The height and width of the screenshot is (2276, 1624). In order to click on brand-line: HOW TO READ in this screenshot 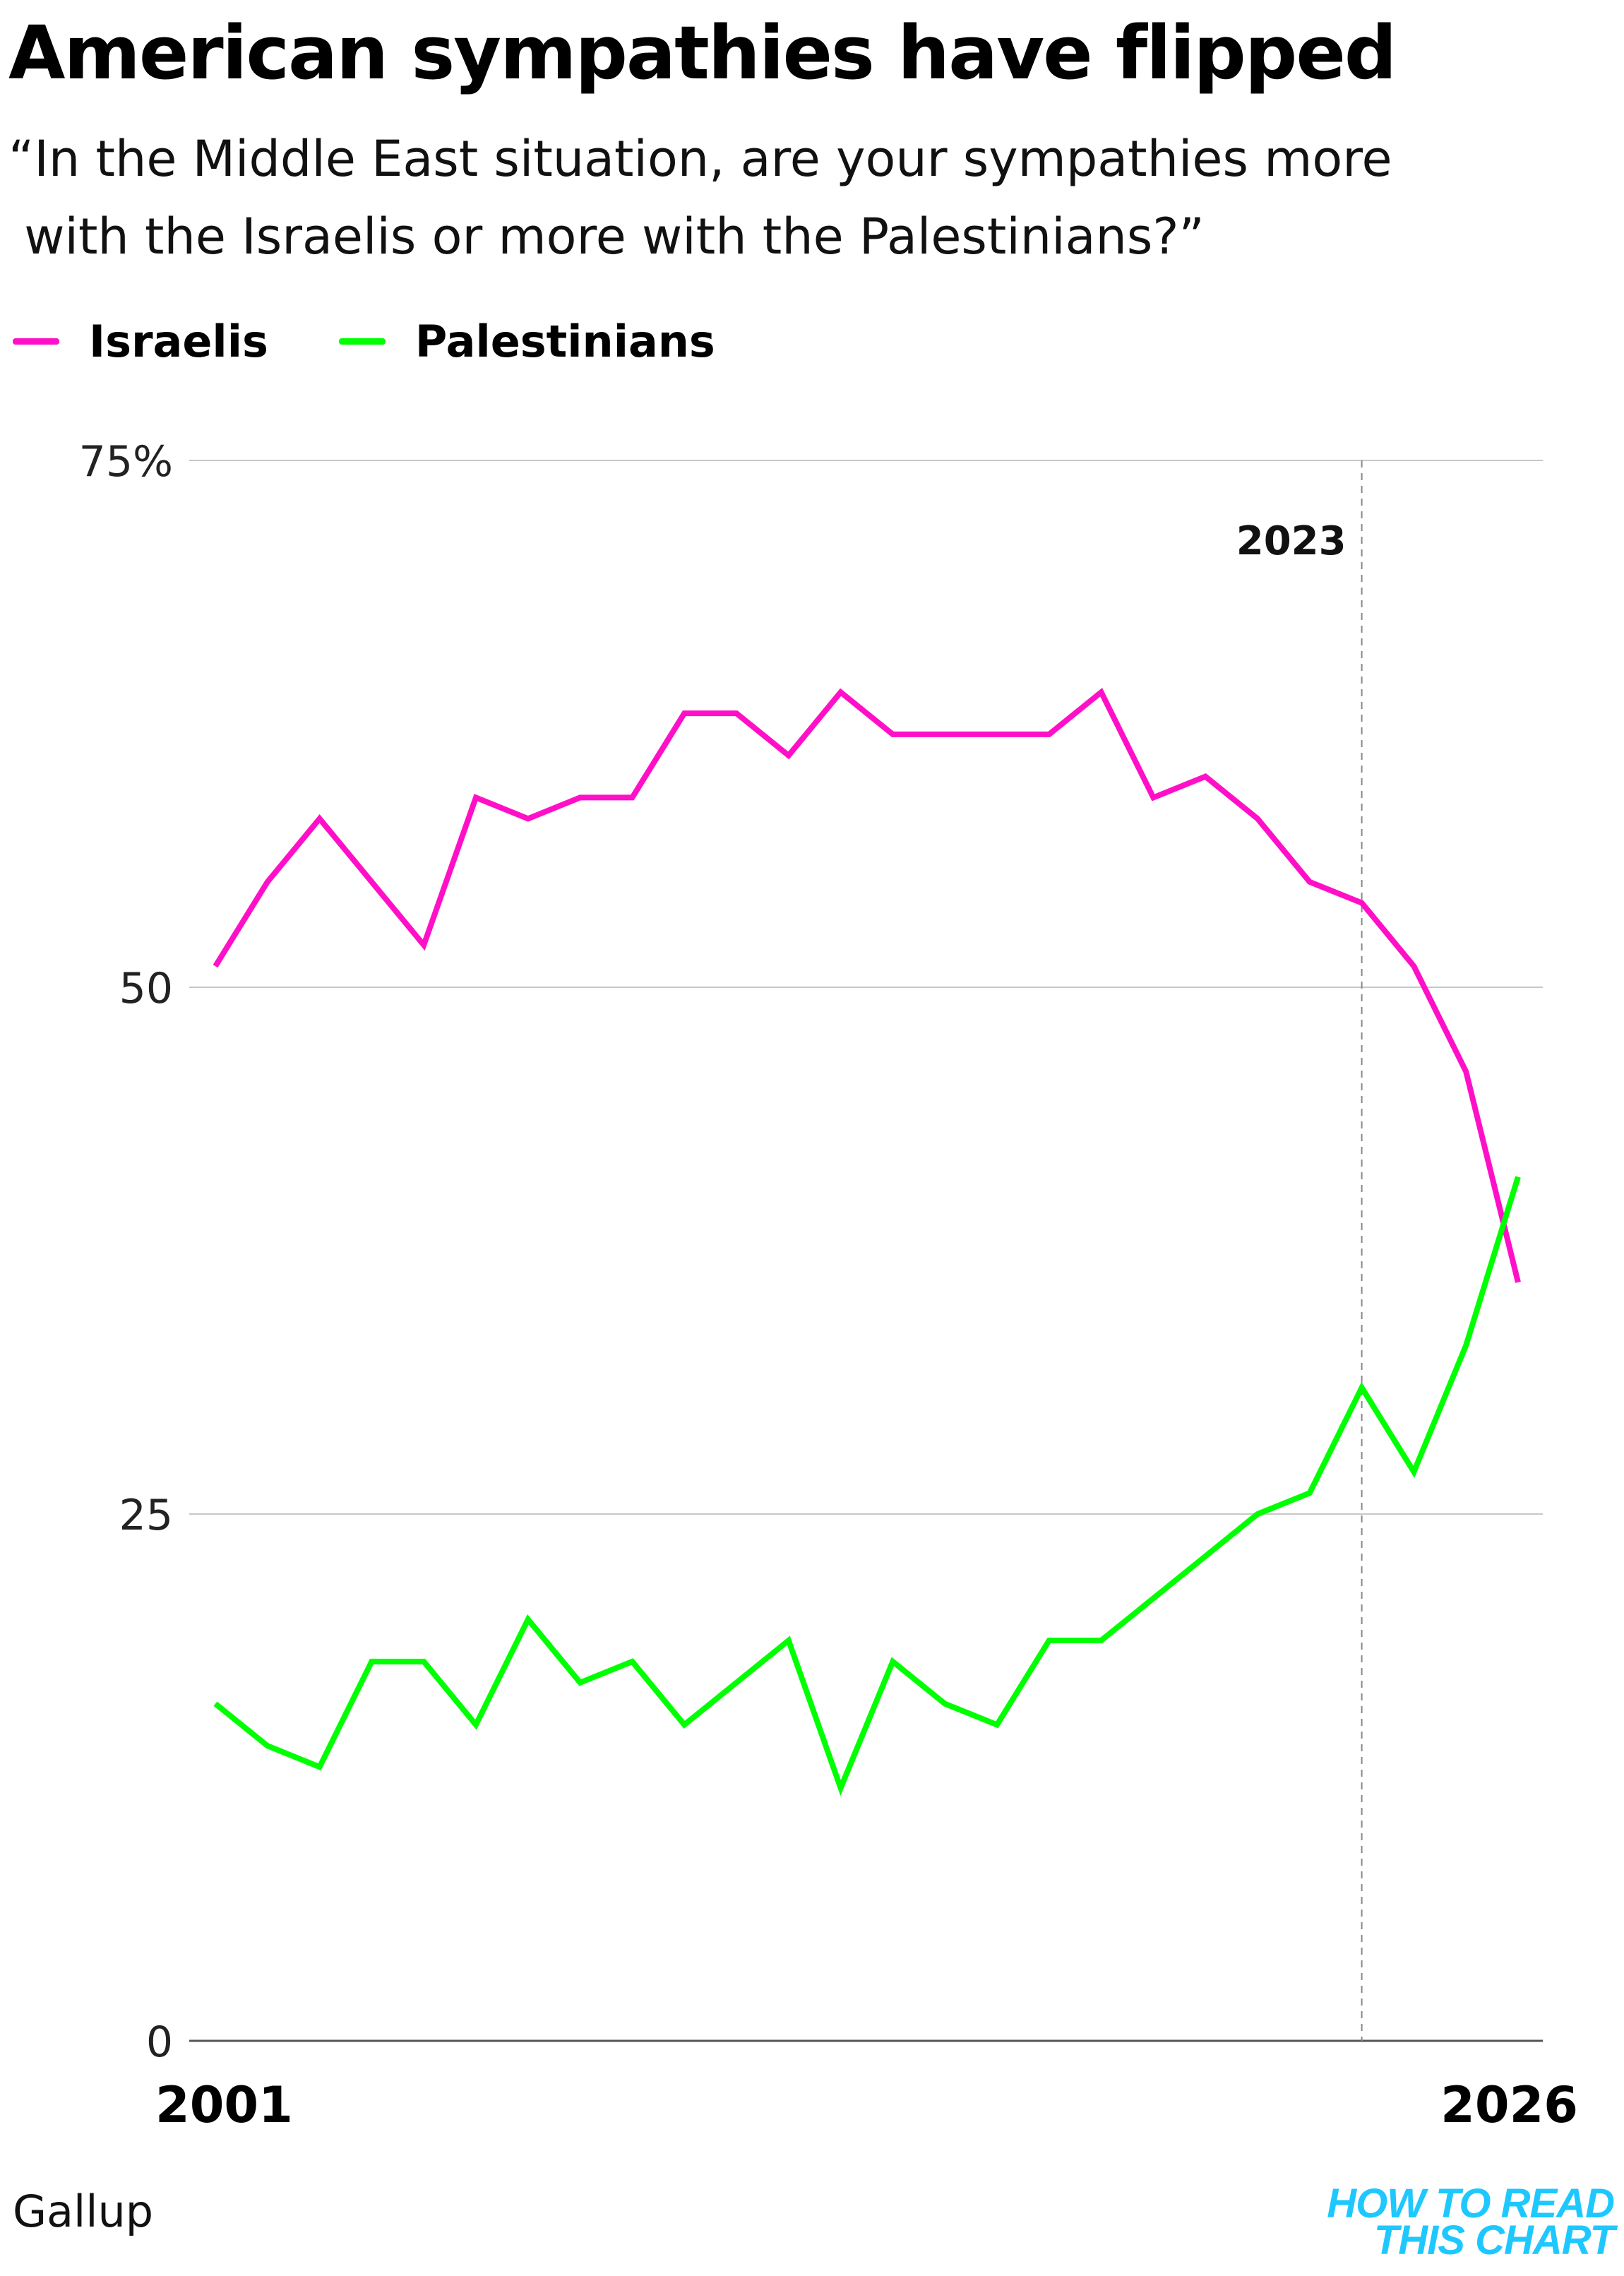, I will do `click(1471, 2204)`.